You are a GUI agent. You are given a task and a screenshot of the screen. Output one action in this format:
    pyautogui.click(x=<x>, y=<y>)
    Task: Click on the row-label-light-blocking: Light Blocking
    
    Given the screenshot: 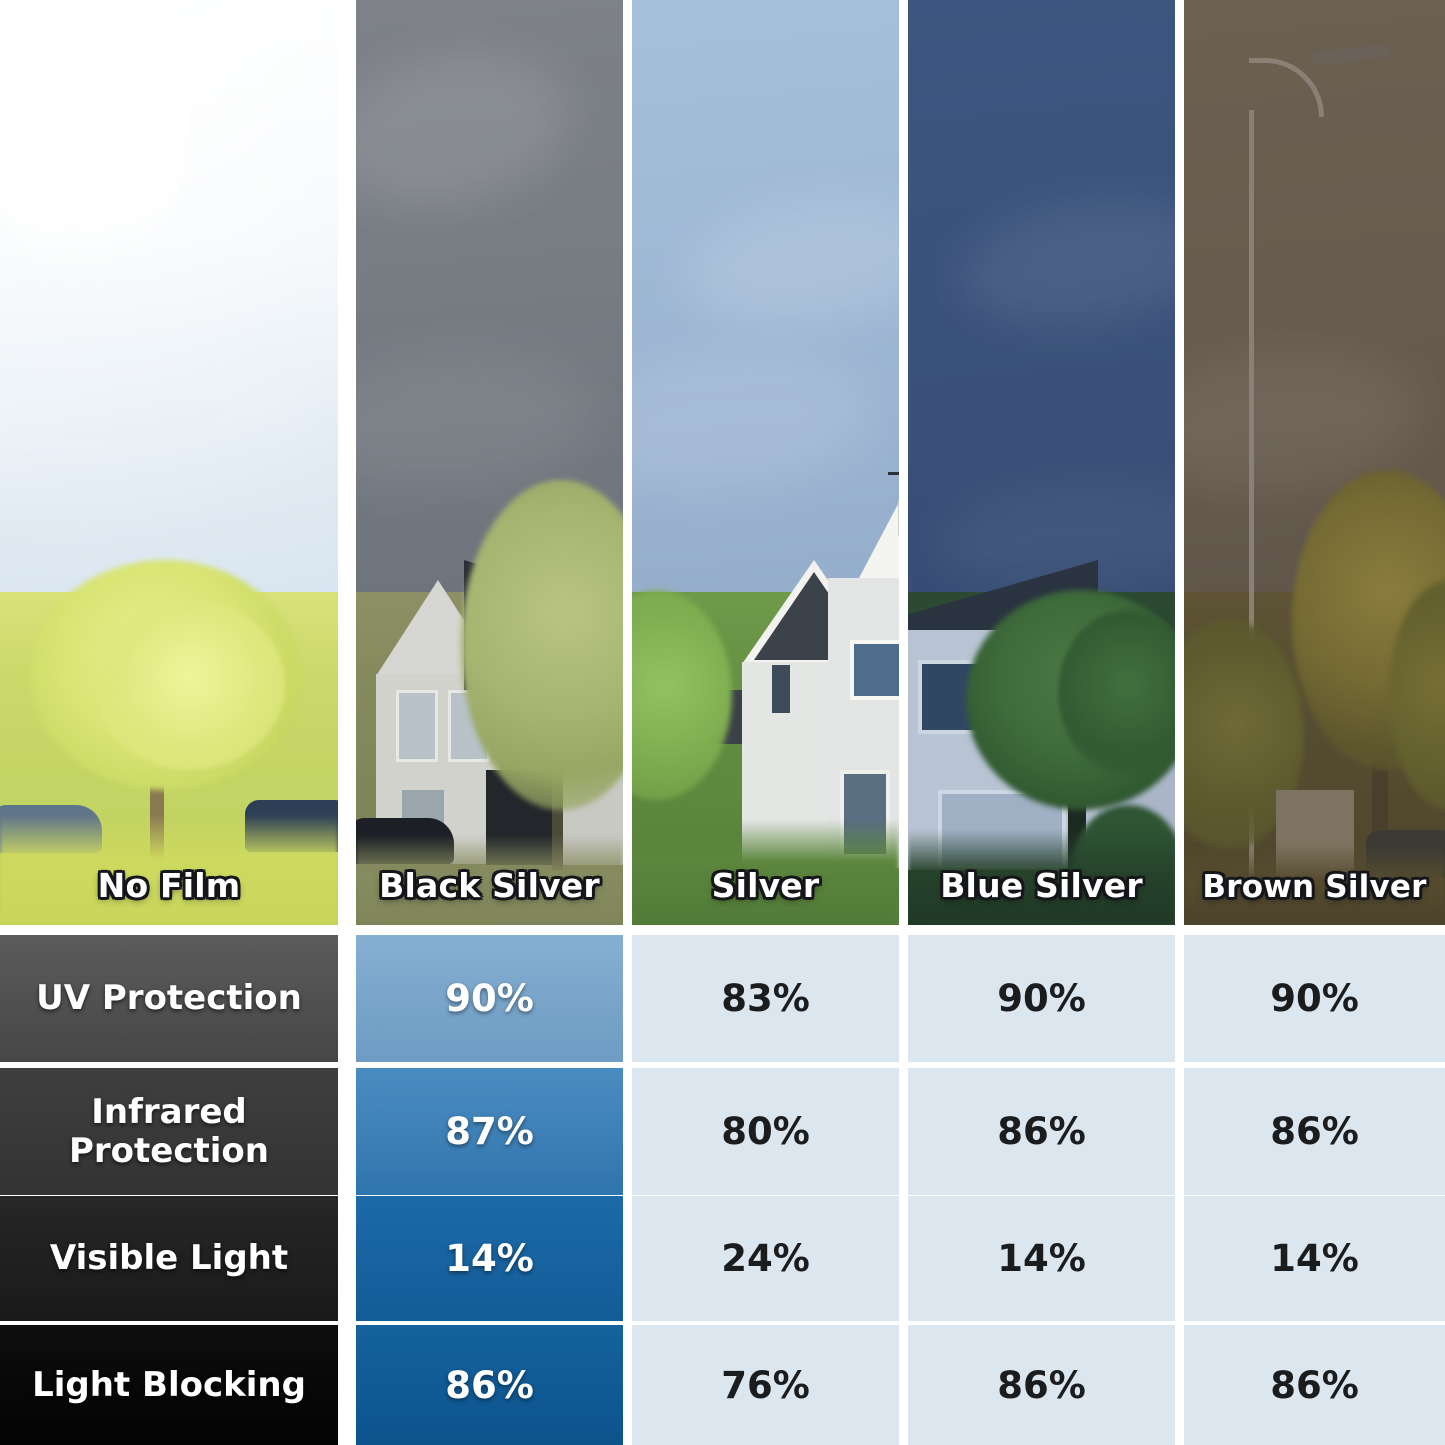 What is the action you would take?
    pyautogui.click(x=169, y=1385)
    